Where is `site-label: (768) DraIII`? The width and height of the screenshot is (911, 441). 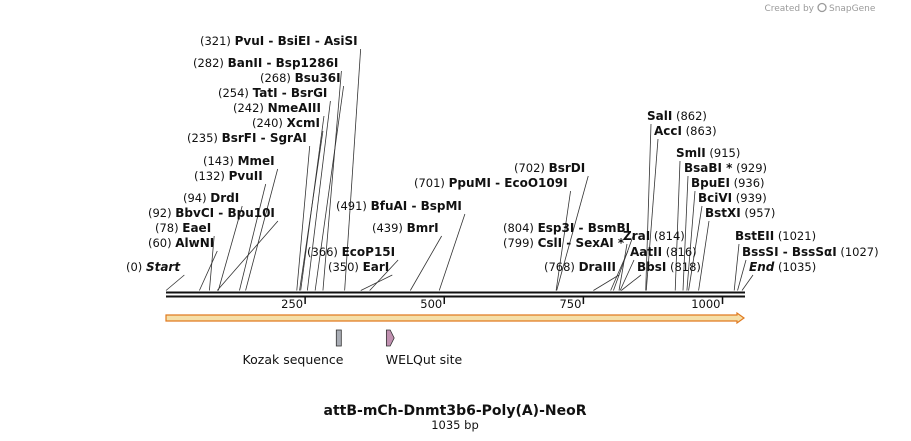 site-label: (768) DraIII is located at coordinates (580, 267).